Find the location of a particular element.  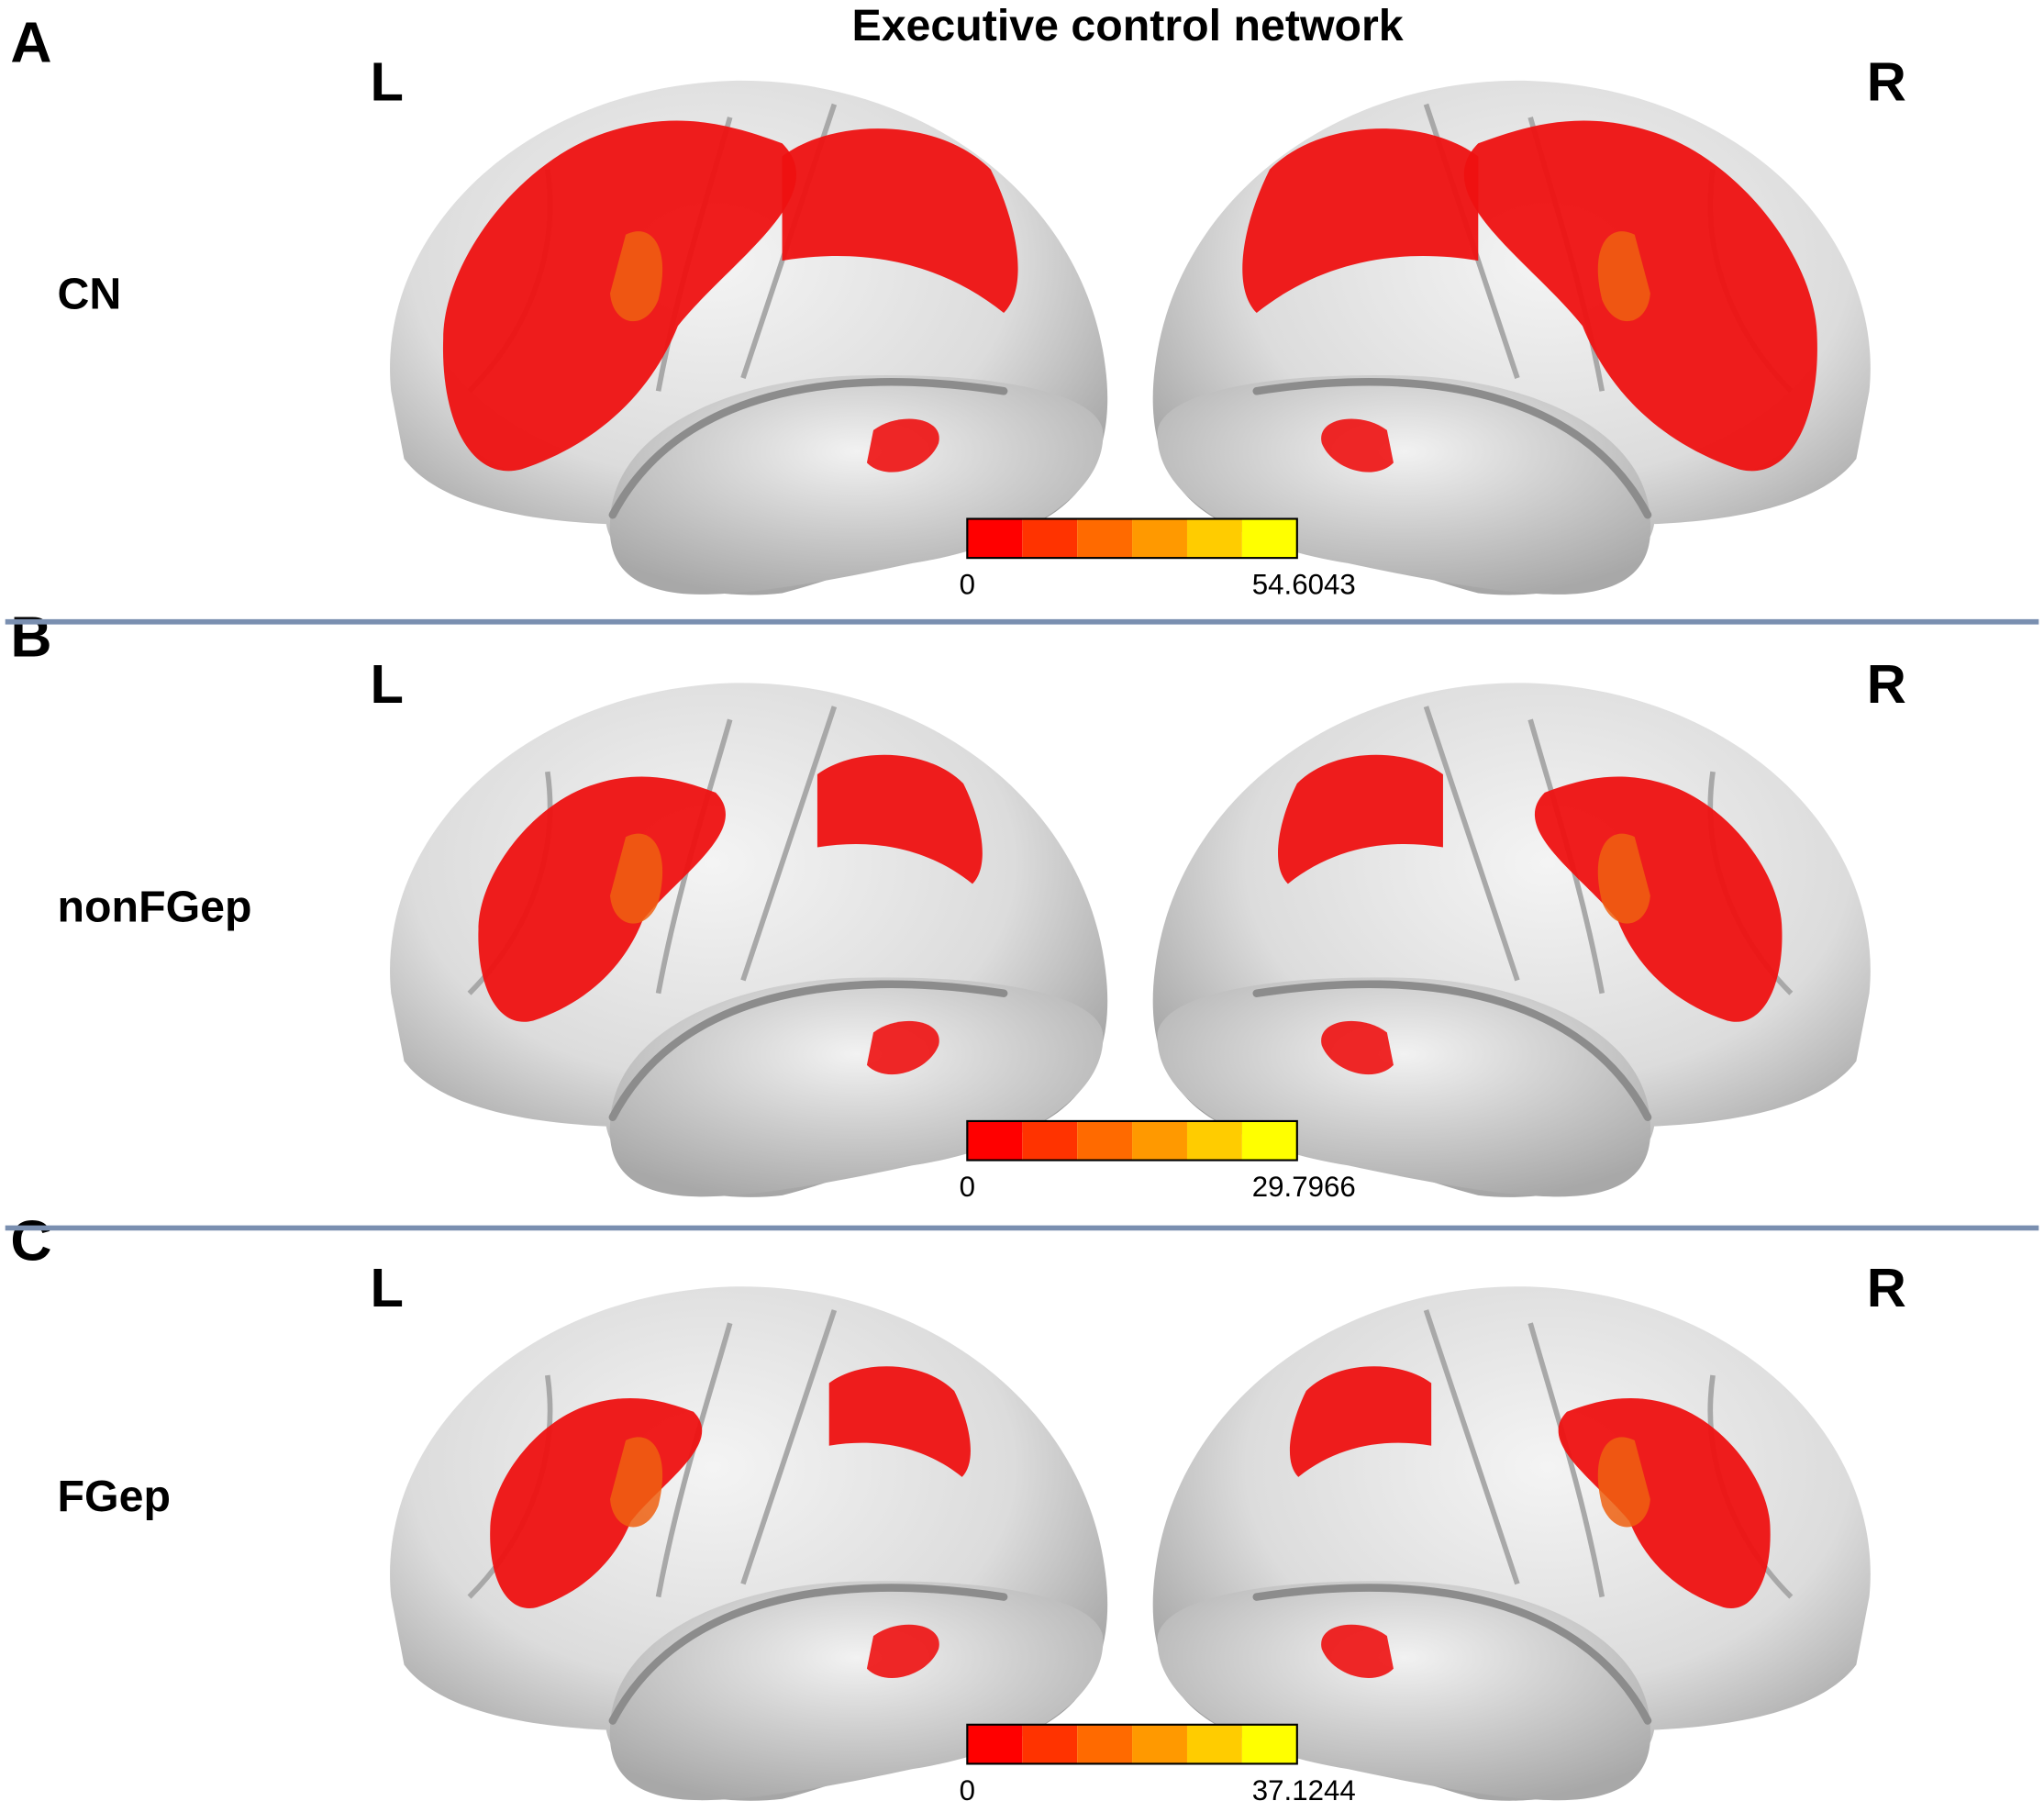

figure-title: Executive control network is located at coordinates (1127, 25).